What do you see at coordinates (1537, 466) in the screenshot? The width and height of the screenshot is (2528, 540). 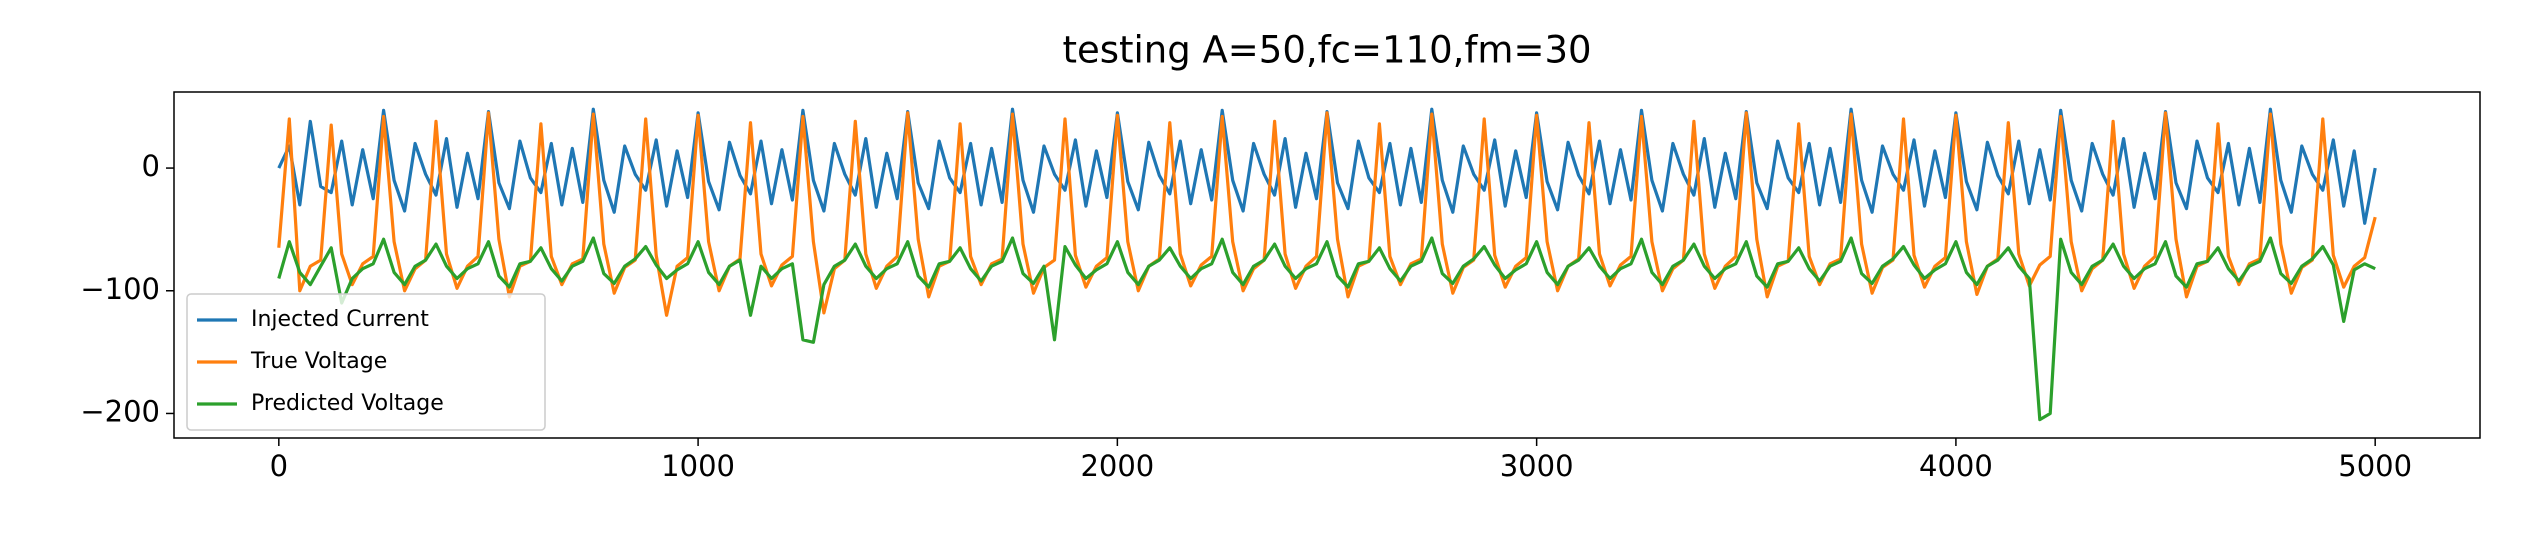 I see `x-tick-label: 3000` at bounding box center [1537, 466].